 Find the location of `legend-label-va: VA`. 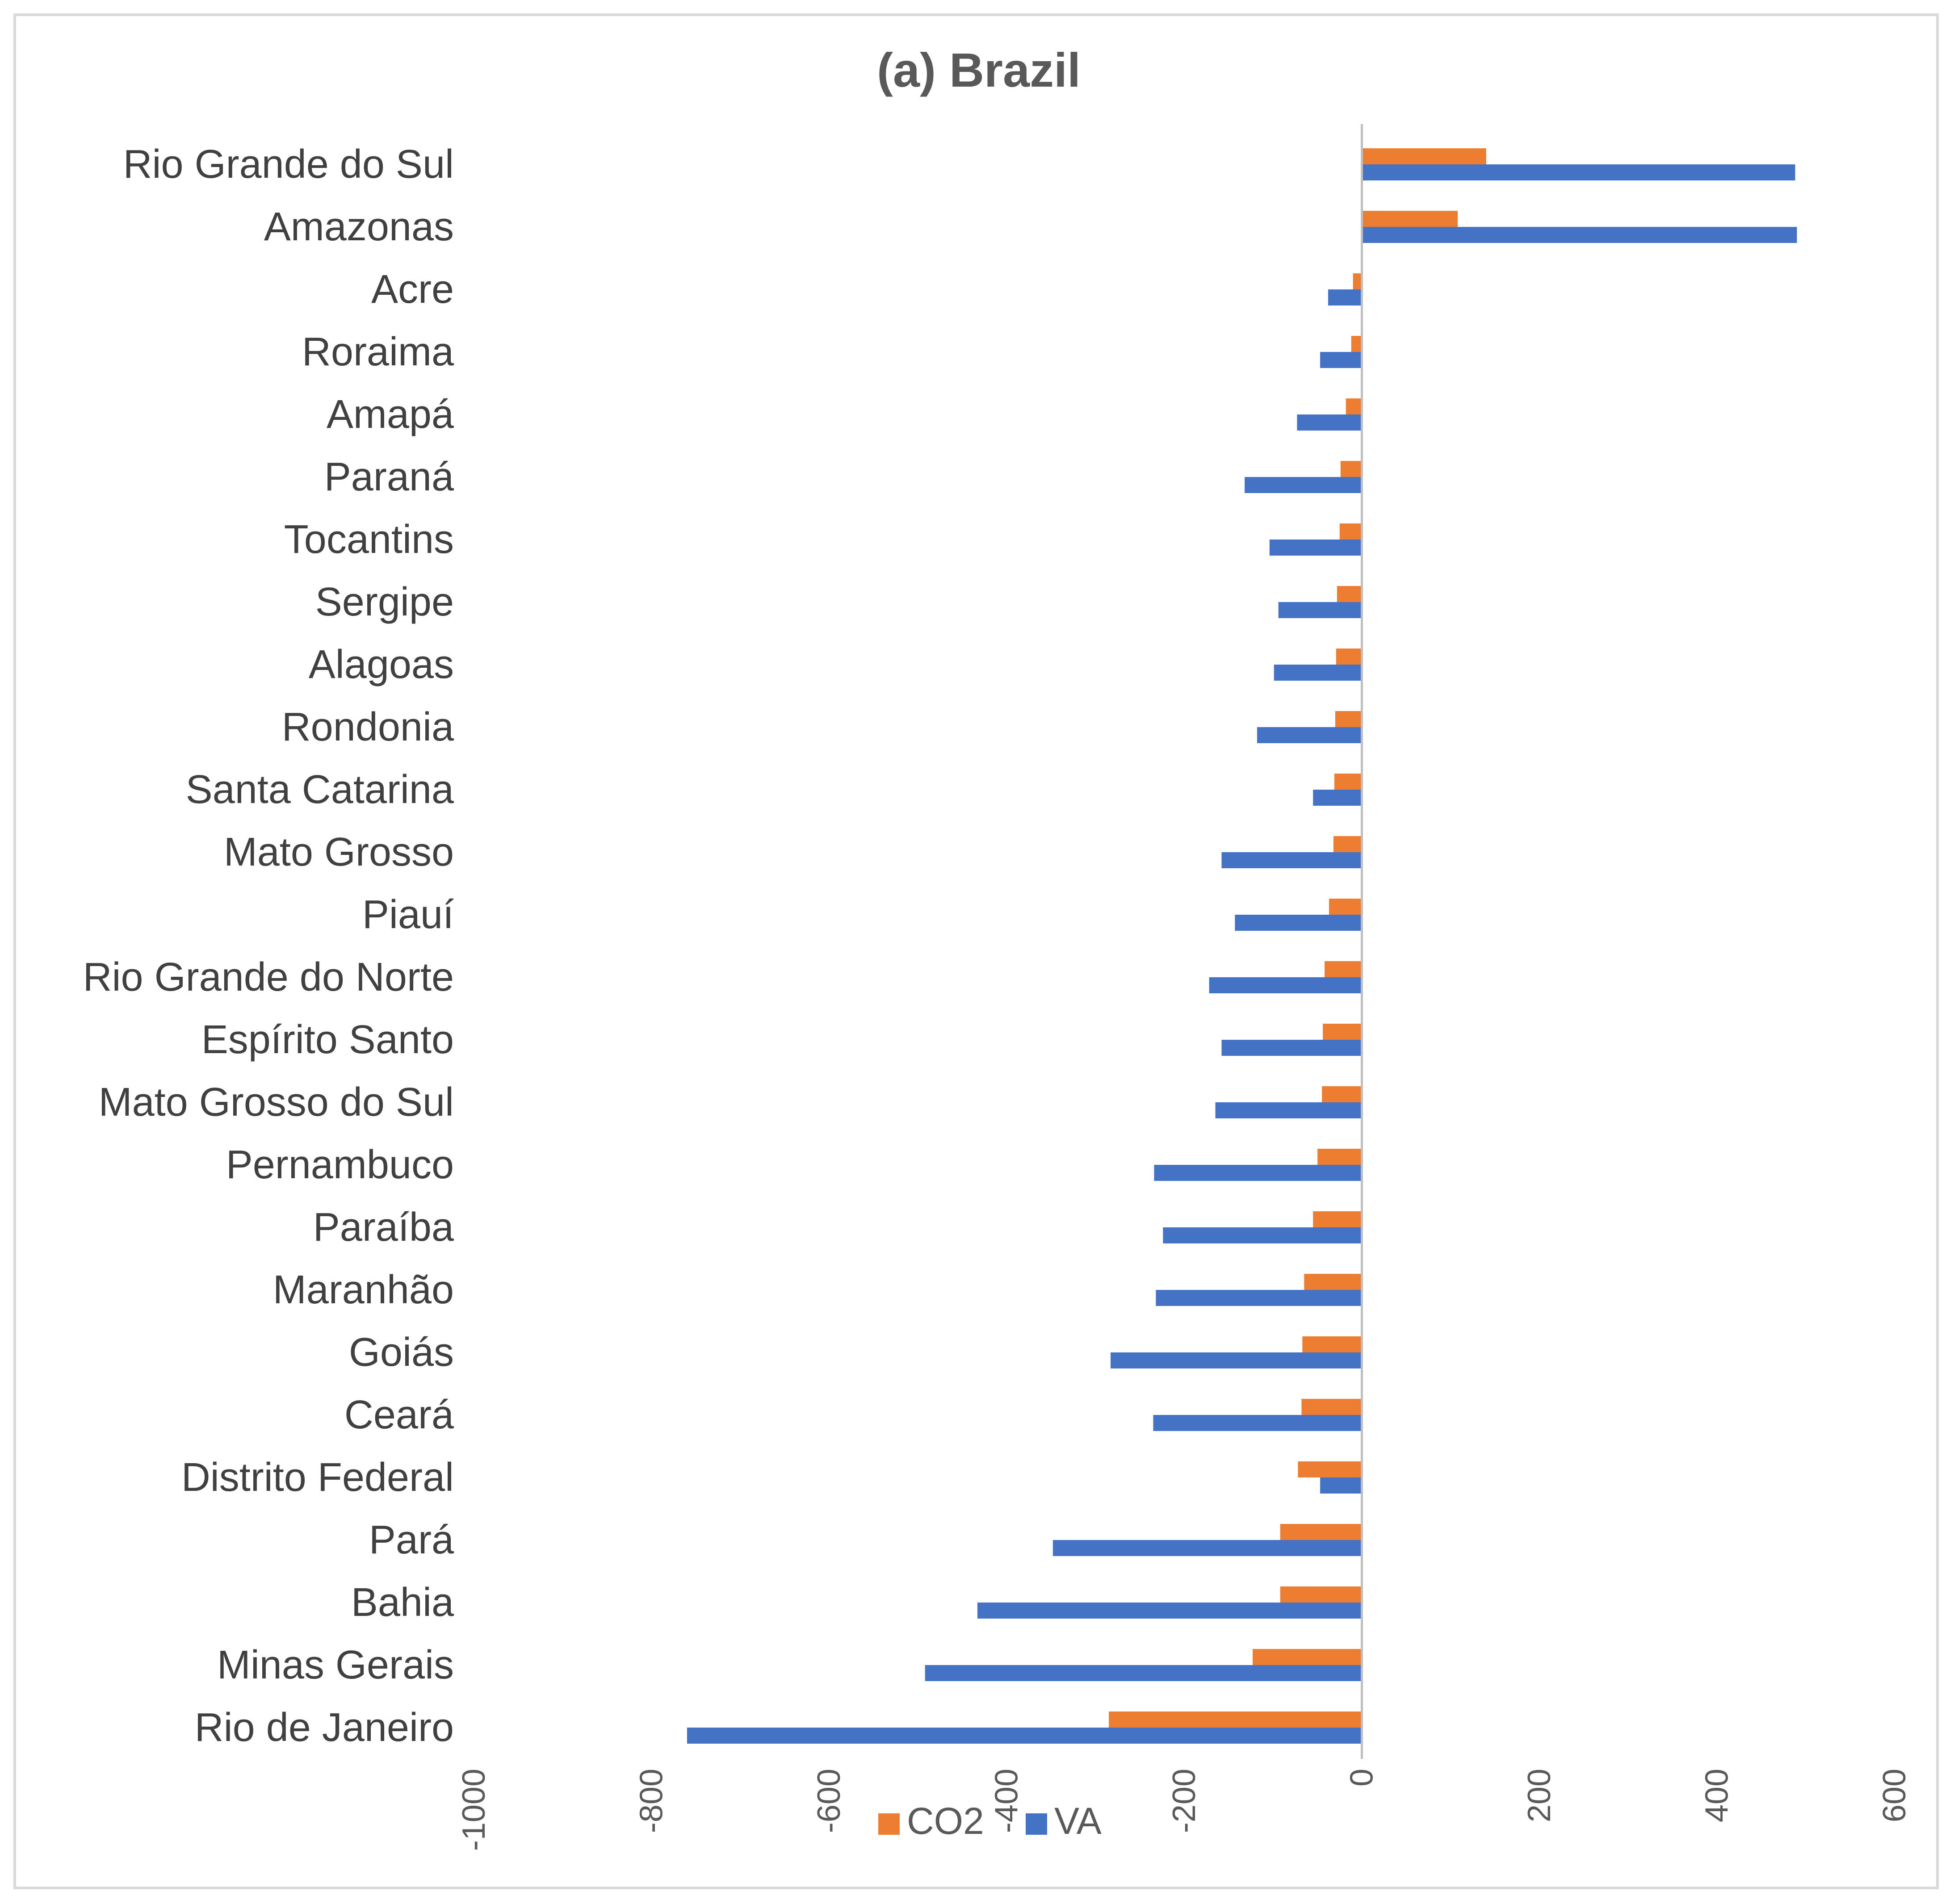

legend-label-va: VA is located at coordinates (1078, 1821).